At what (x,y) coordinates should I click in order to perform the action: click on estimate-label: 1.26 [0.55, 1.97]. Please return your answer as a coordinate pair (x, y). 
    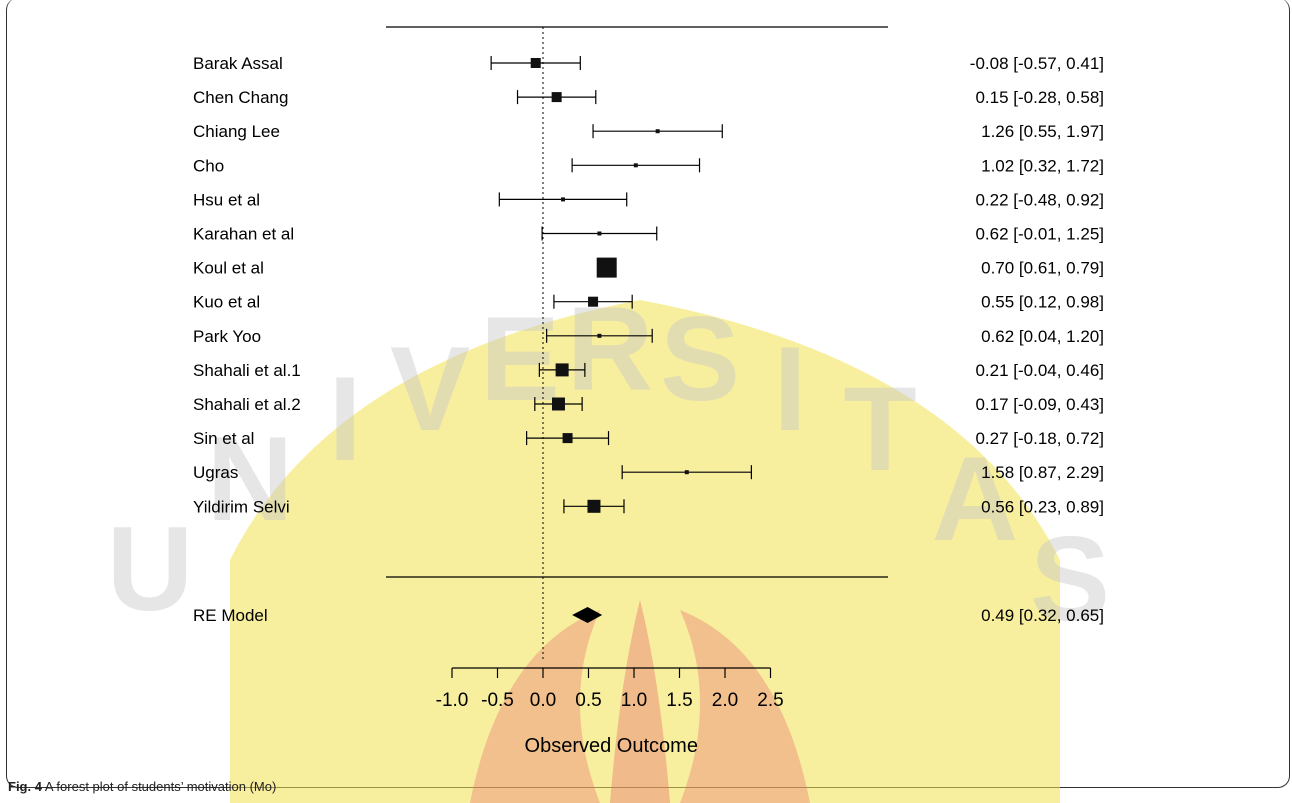
    Looking at the image, I should click on (1042, 131).